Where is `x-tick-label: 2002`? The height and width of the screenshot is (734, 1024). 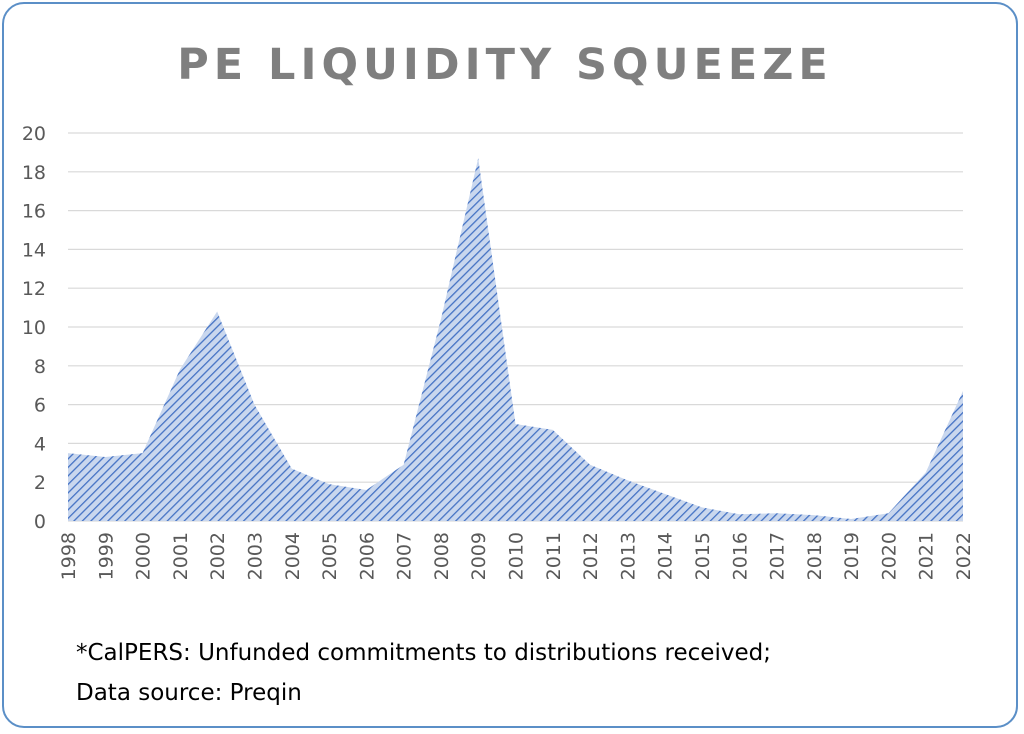 x-tick-label: 2002 is located at coordinates (218, 556).